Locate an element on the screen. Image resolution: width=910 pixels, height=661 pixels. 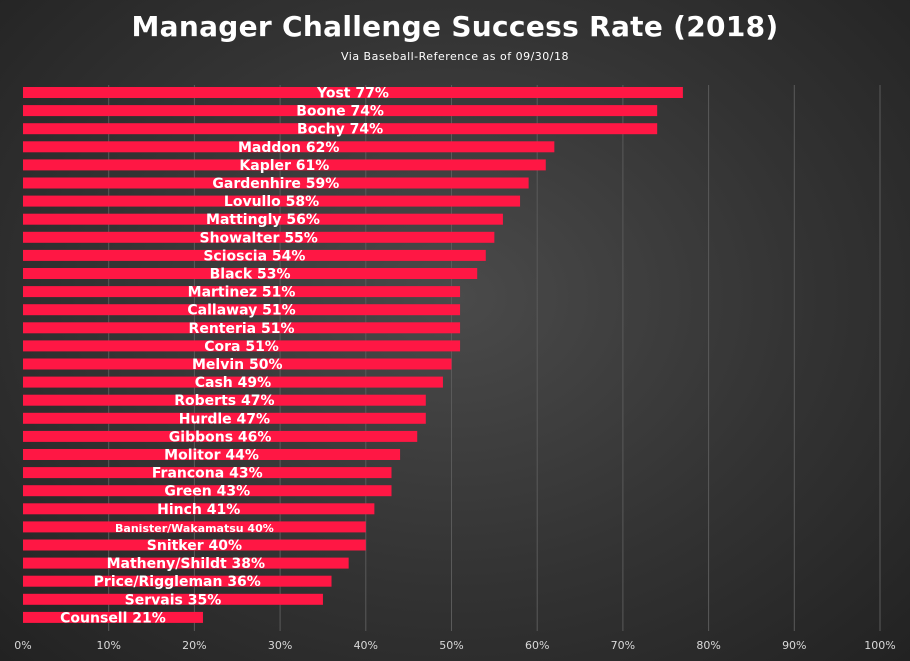
bar-label: Cora 51% is located at coordinates (241, 347).